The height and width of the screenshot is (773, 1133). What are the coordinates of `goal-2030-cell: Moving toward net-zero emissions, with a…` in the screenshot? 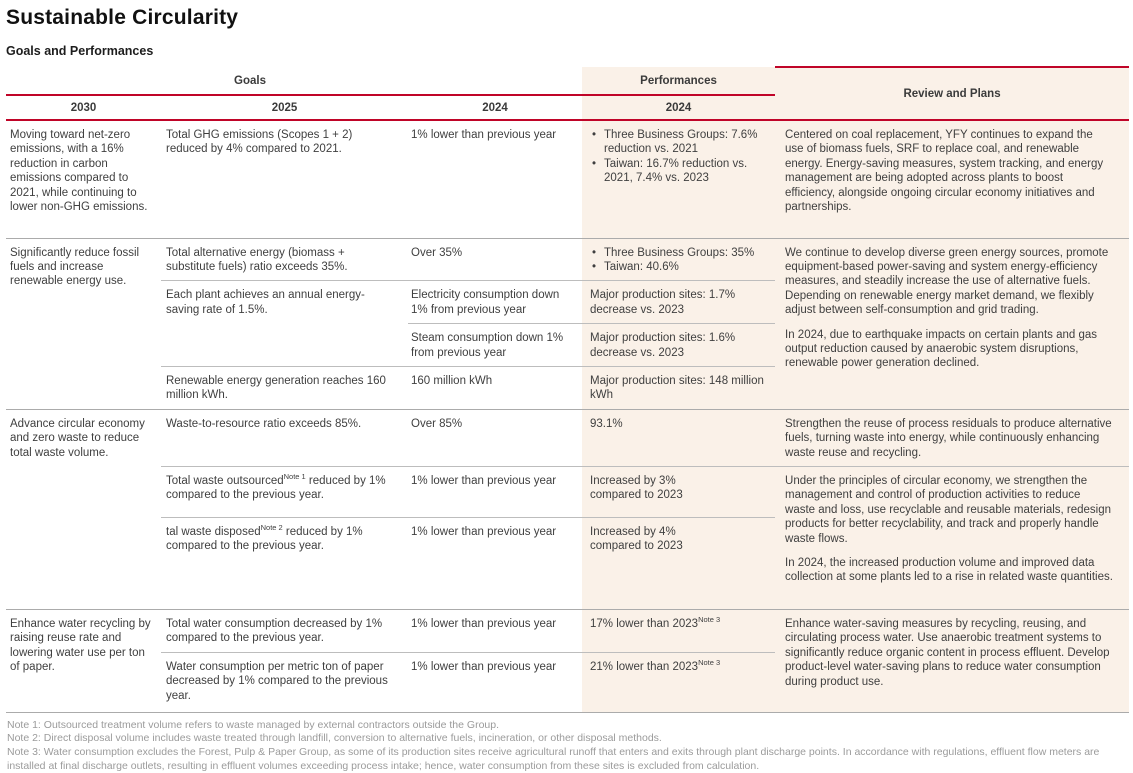 It's located at (83, 178).